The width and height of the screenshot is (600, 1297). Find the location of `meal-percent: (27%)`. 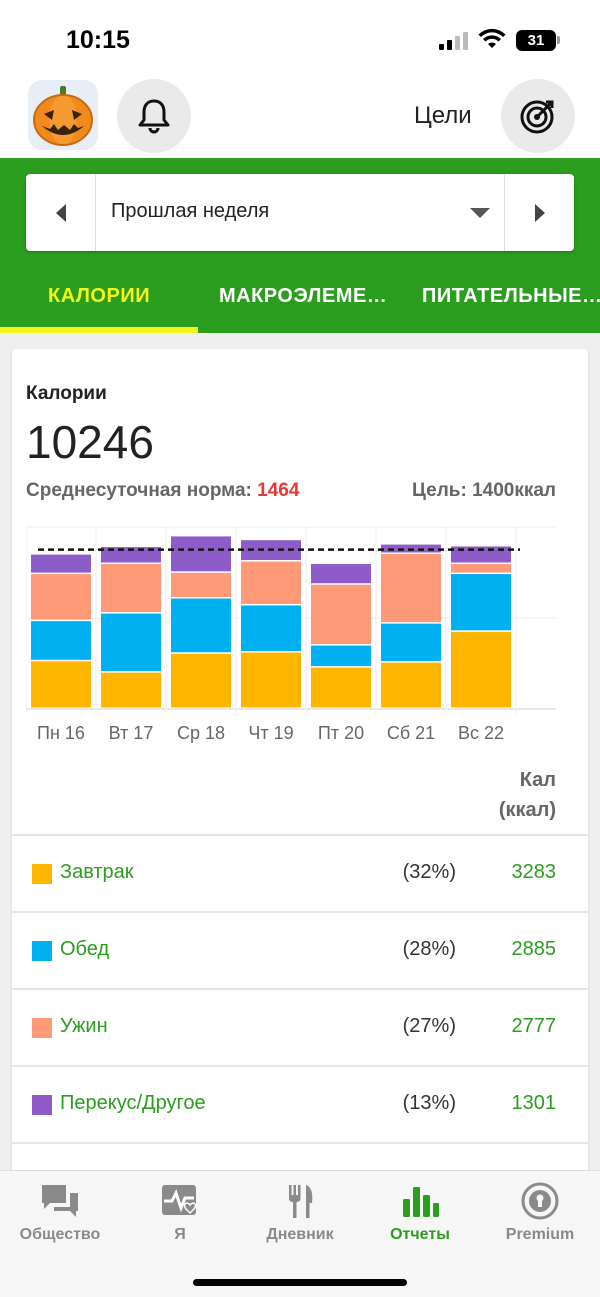

meal-percent: (27%) is located at coordinates (429, 1026).